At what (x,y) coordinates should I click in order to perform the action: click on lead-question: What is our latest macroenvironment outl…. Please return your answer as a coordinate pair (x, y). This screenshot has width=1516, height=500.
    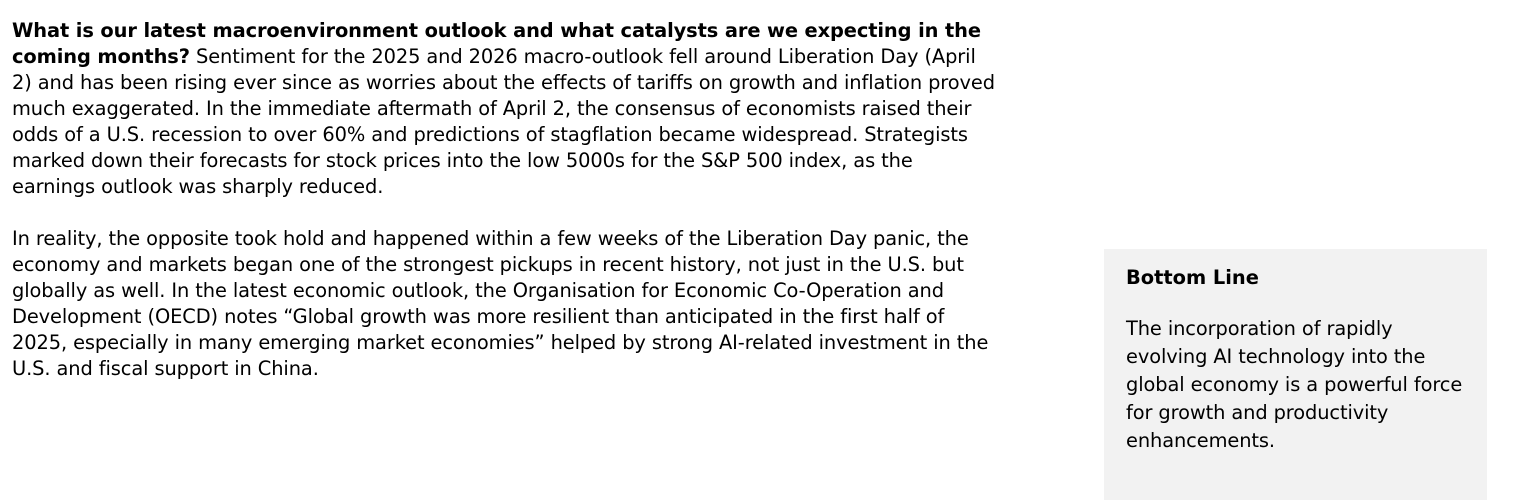
    Looking at the image, I should click on (496, 43).